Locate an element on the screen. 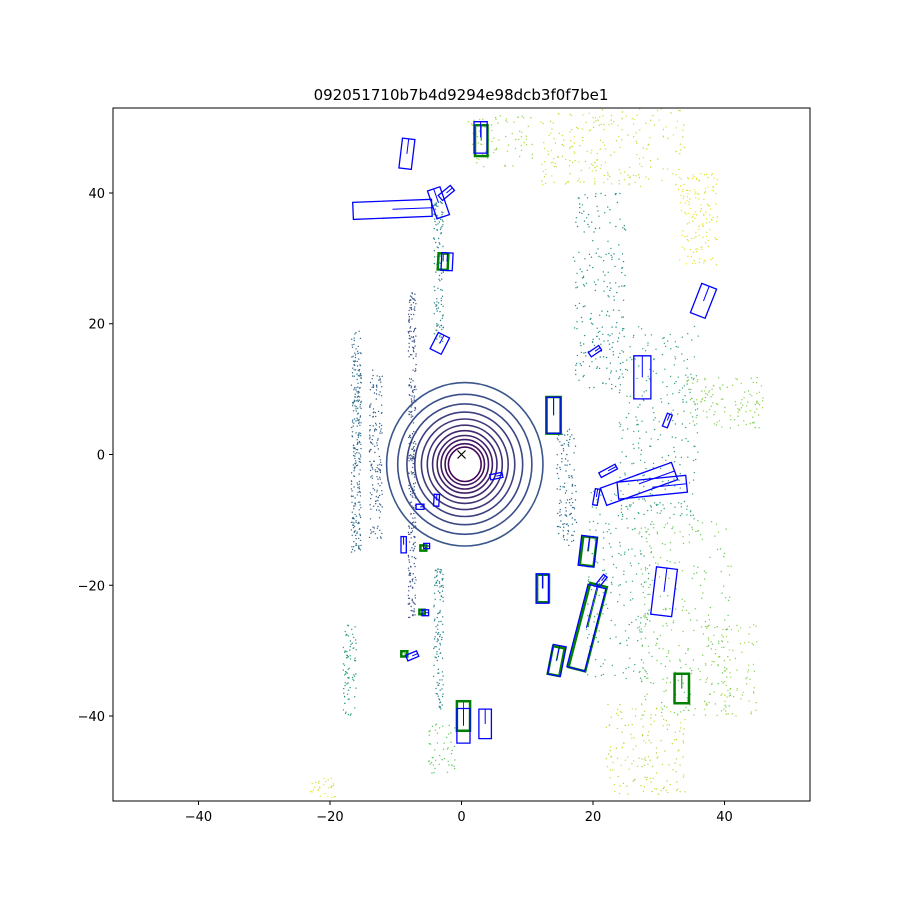 The height and width of the screenshot is (900, 900). chart-title: 092051710b7b4d9294e98dcb3f0f7be1 is located at coordinates (461, 95).